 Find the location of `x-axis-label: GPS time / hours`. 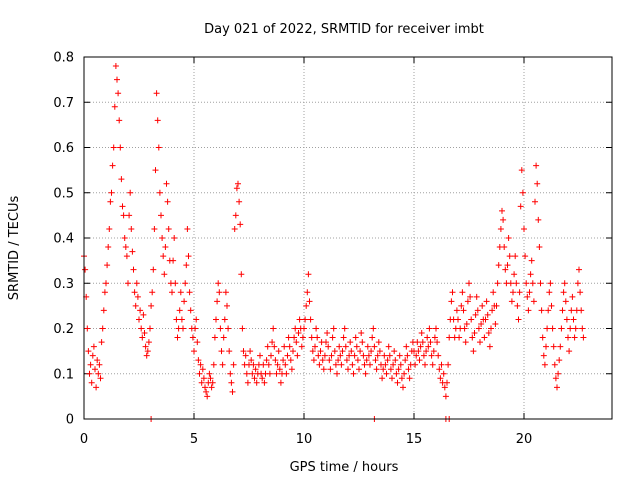

x-axis-label: GPS time / hours is located at coordinates (344, 467).